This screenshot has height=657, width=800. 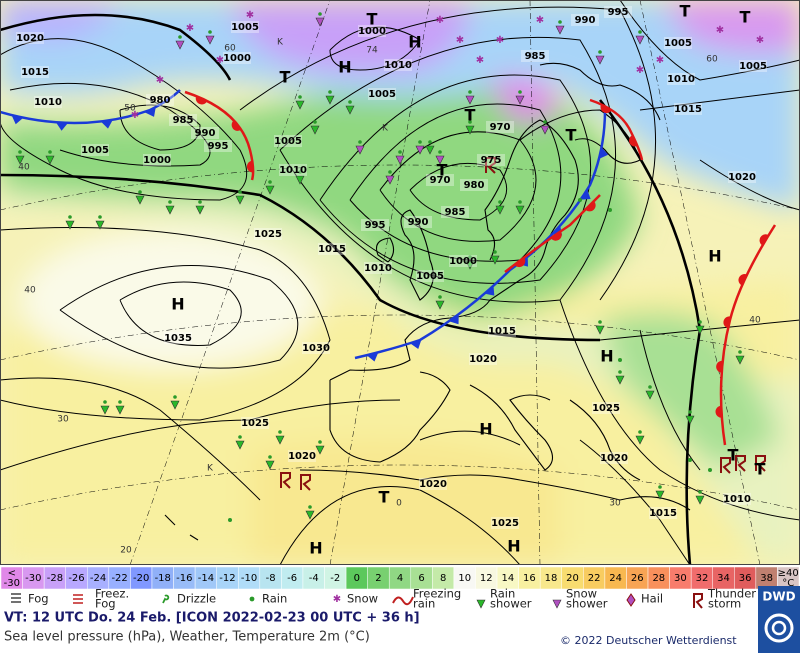 What do you see at coordinates (184, 578) in the screenshot?
I see `scale-label: -16` at bounding box center [184, 578].